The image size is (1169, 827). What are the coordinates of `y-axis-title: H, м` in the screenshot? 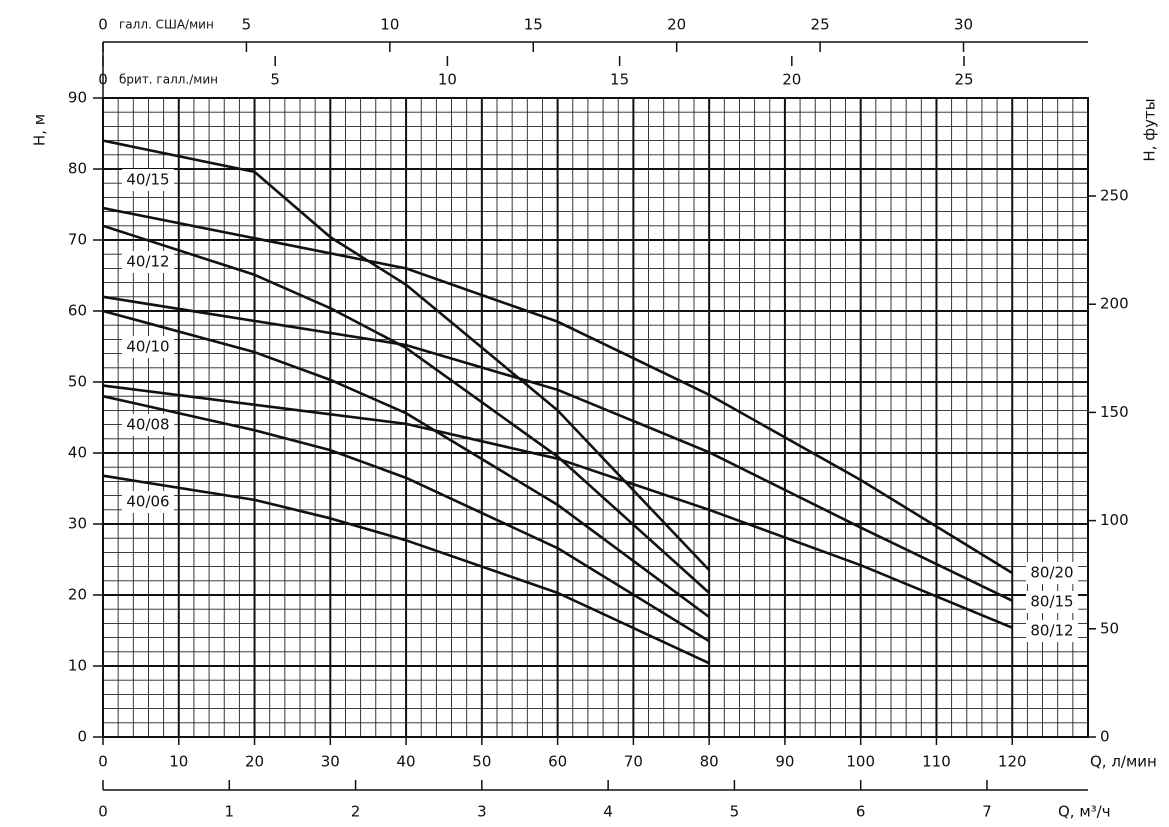 It's located at (40, 130).